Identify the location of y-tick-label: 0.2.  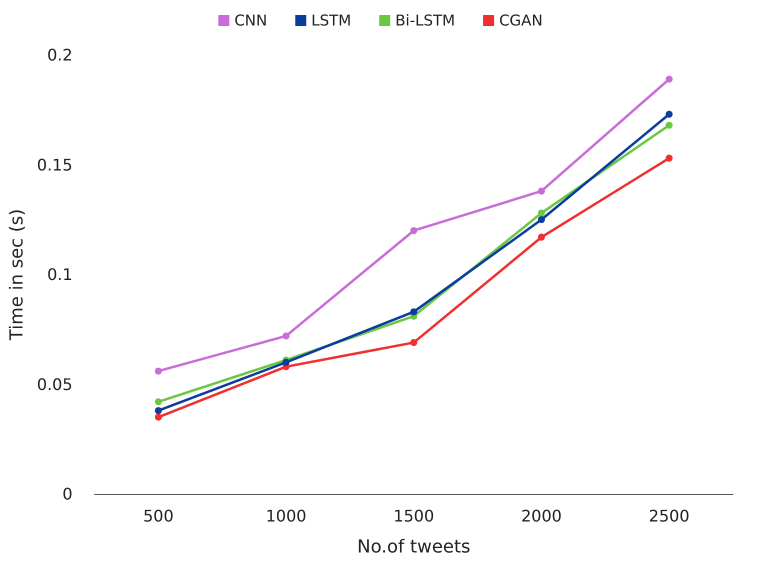
(60, 55).